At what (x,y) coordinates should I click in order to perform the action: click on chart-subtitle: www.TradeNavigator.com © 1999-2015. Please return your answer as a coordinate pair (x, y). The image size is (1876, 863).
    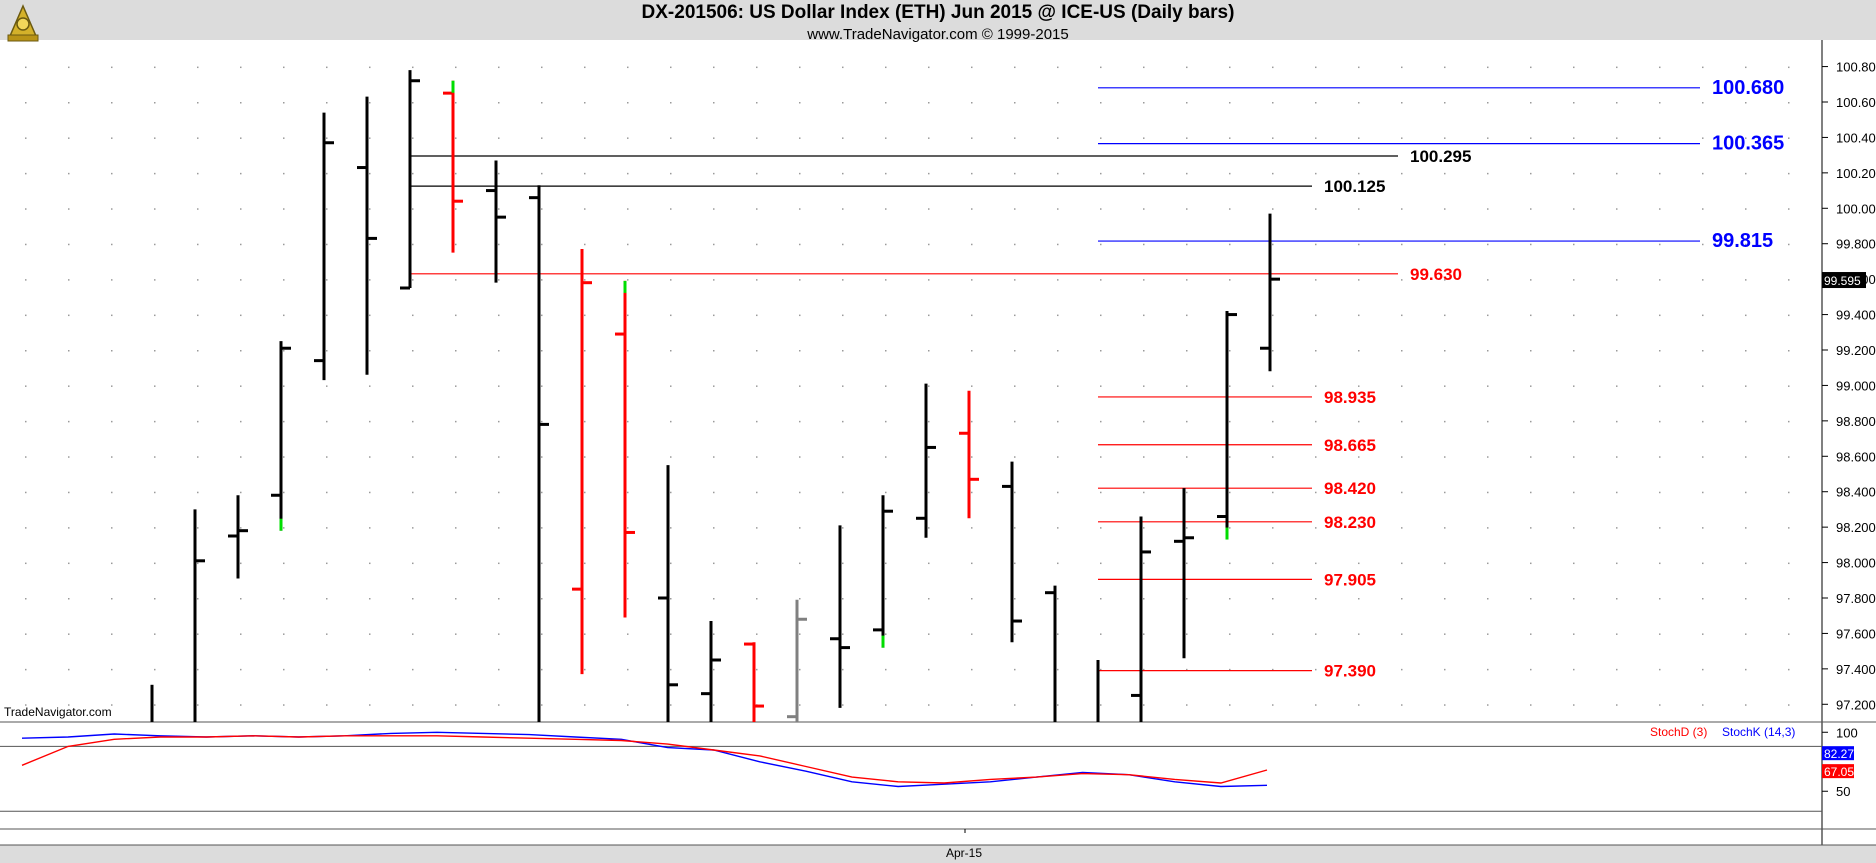
    Looking at the image, I should click on (938, 34).